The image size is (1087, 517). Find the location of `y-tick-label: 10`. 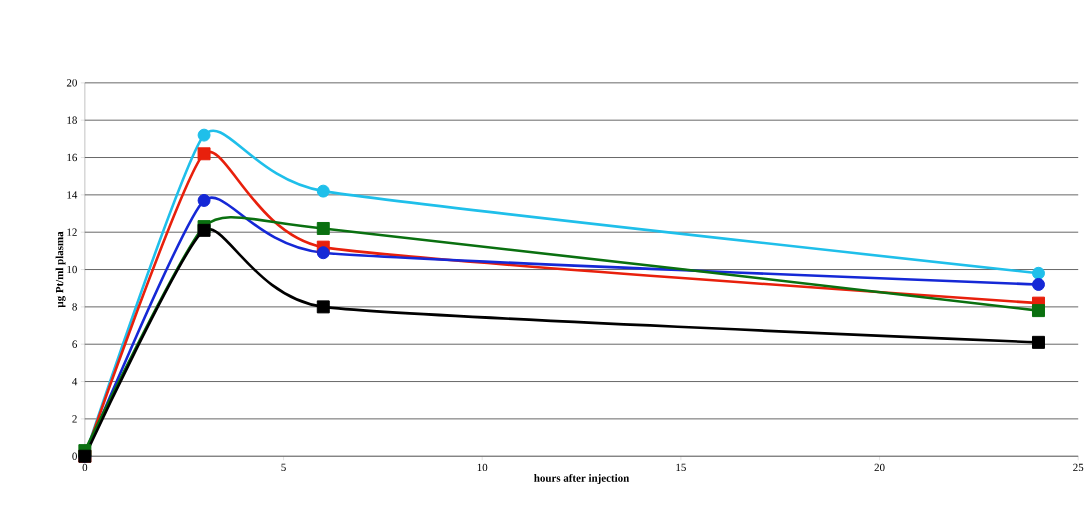

y-tick-label: 10 is located at coordinates (72, 269).